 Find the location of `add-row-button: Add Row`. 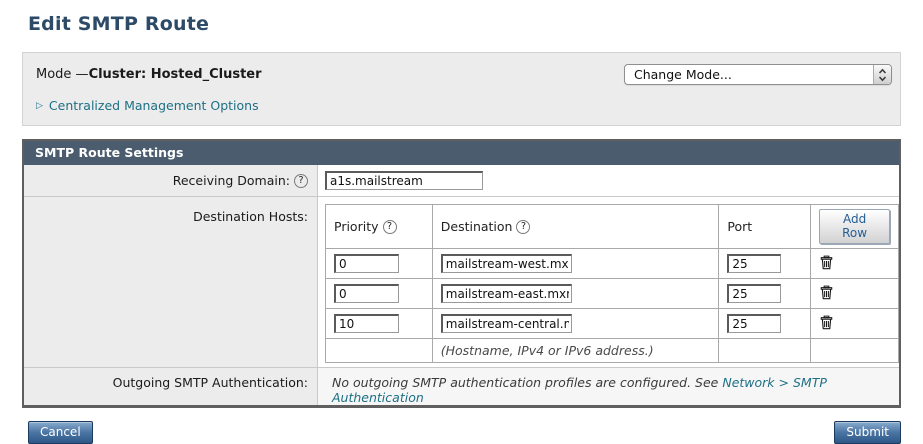

add-row-button: Add Row is located at coordinates (854, 226).